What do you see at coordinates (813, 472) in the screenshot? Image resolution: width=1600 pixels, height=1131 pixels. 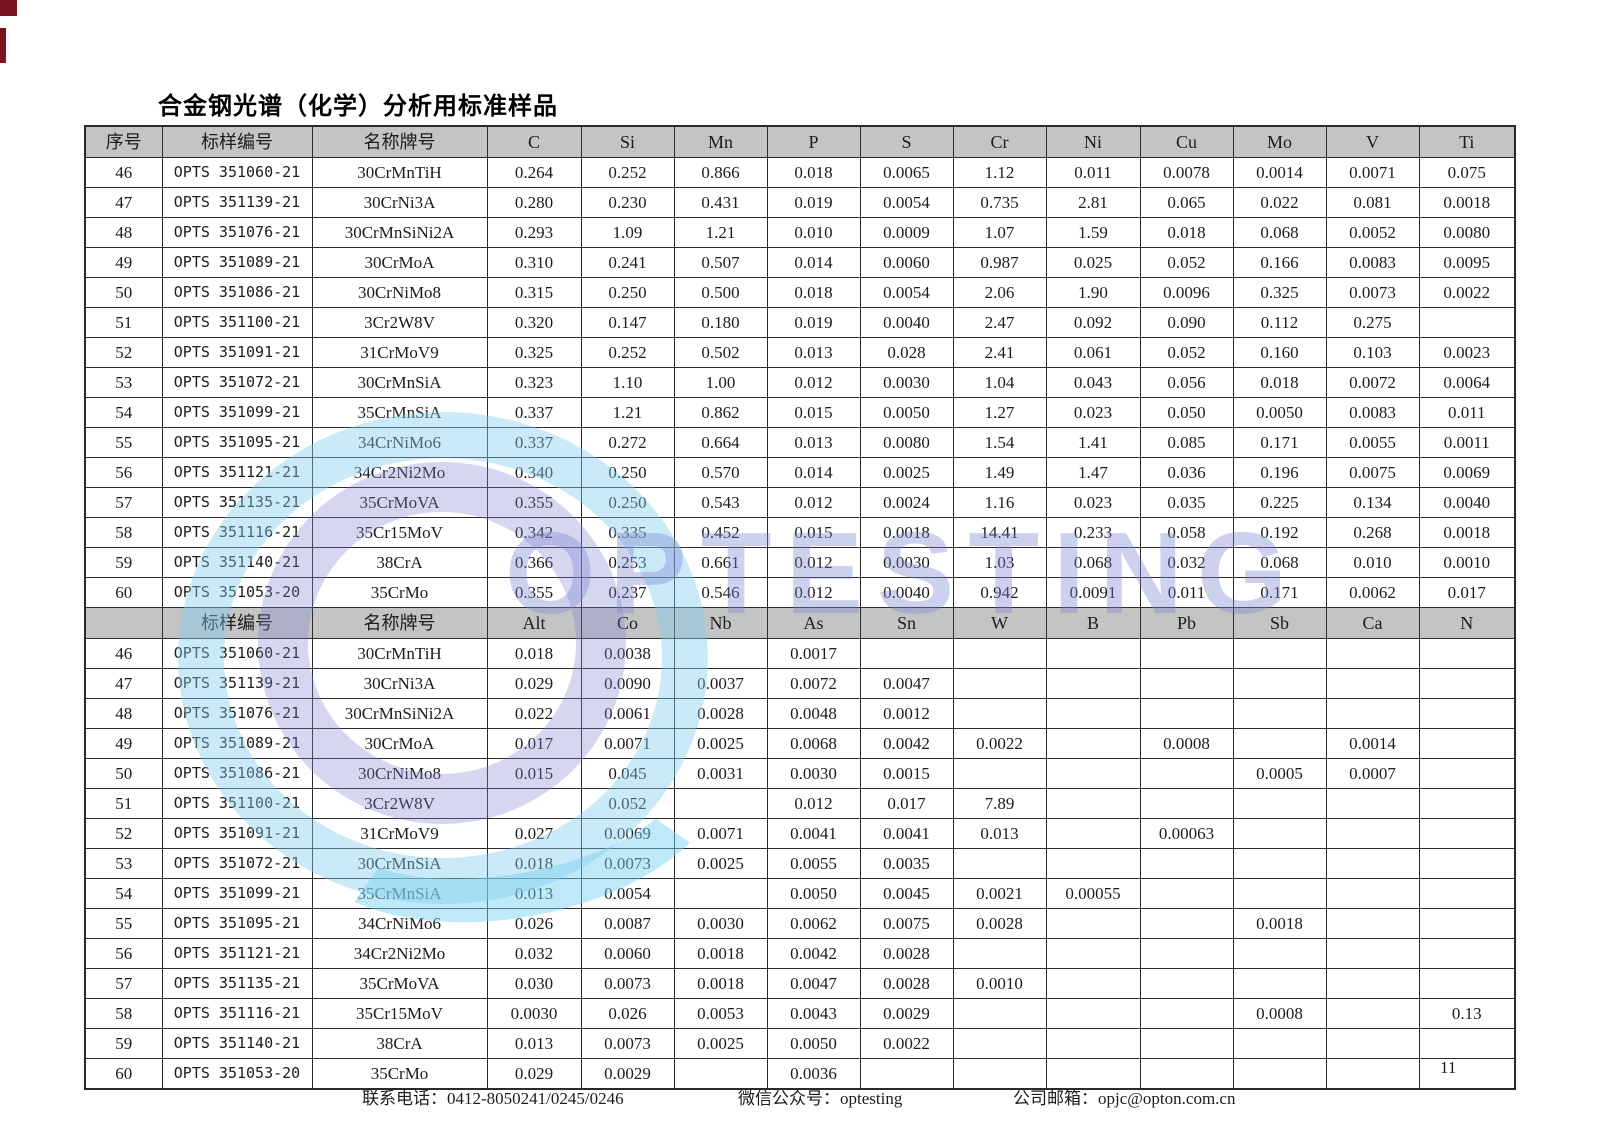 I see `cell-value: 0.014` at bounding box center [813, 472].